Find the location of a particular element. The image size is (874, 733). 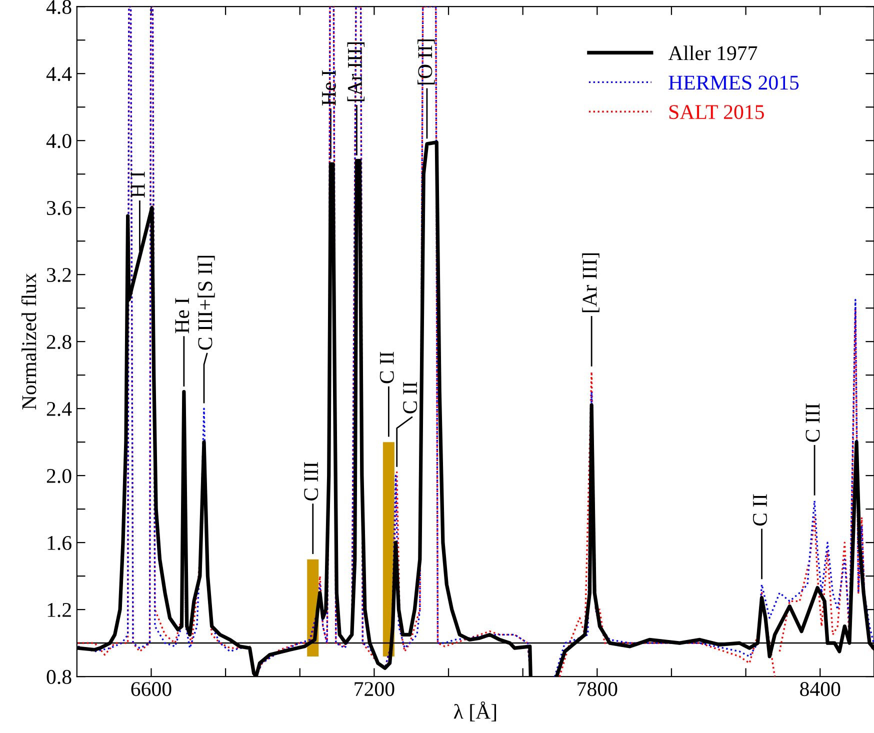

x-tick-label: 7800 is located at coordinates (598, 689).